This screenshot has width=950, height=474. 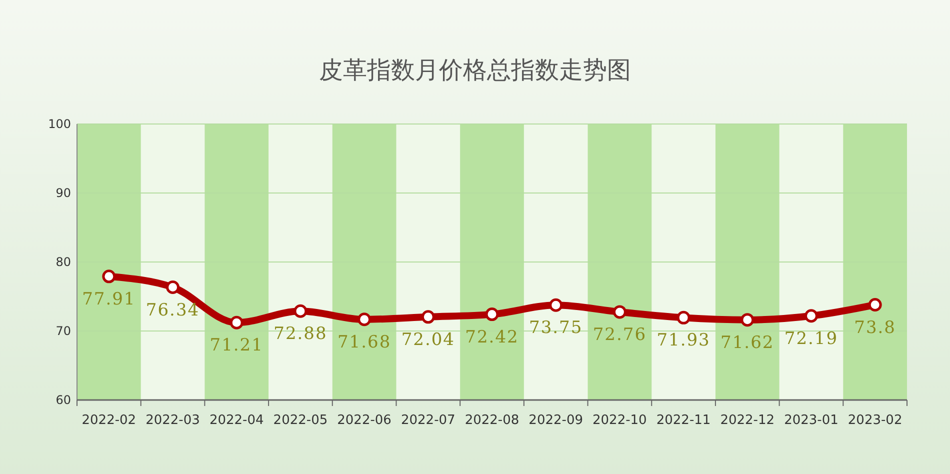 What do you see at coordinates (364, 342) in the screenshot?
I see `data-label: 71.68` at bounding box center [364, 342].